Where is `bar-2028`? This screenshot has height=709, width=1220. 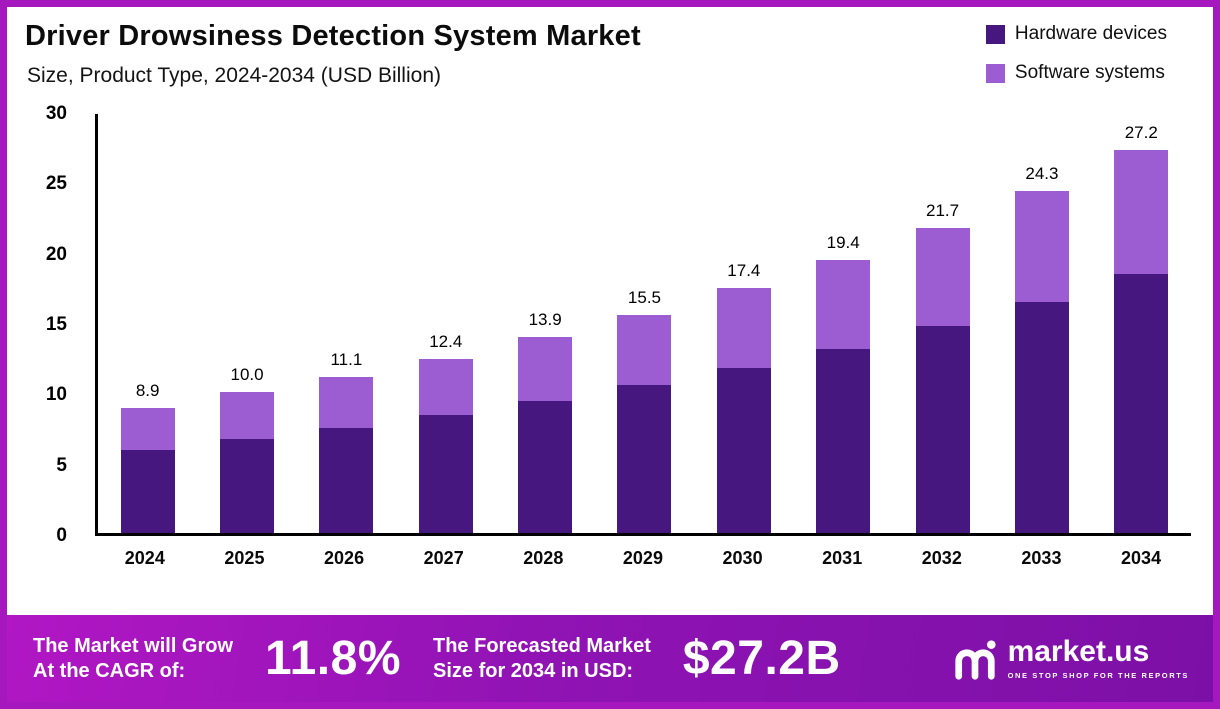 bar-2028 is located at coordinates (545, 435).